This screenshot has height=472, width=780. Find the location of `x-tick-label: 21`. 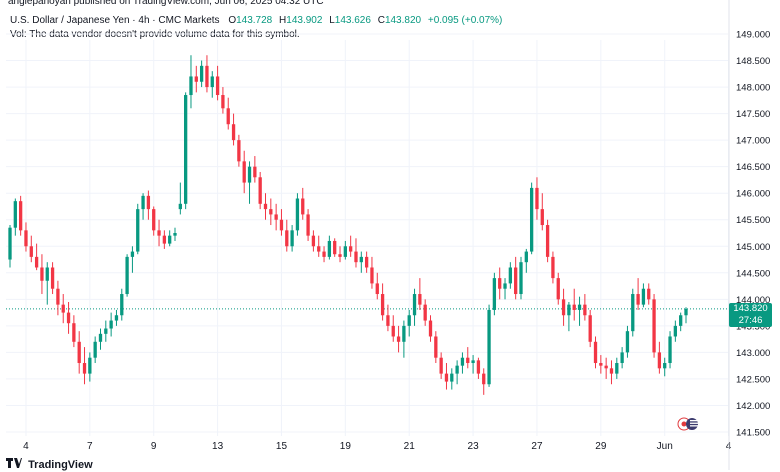

x-tick-label: 21 is located at coordinates (410, 446).